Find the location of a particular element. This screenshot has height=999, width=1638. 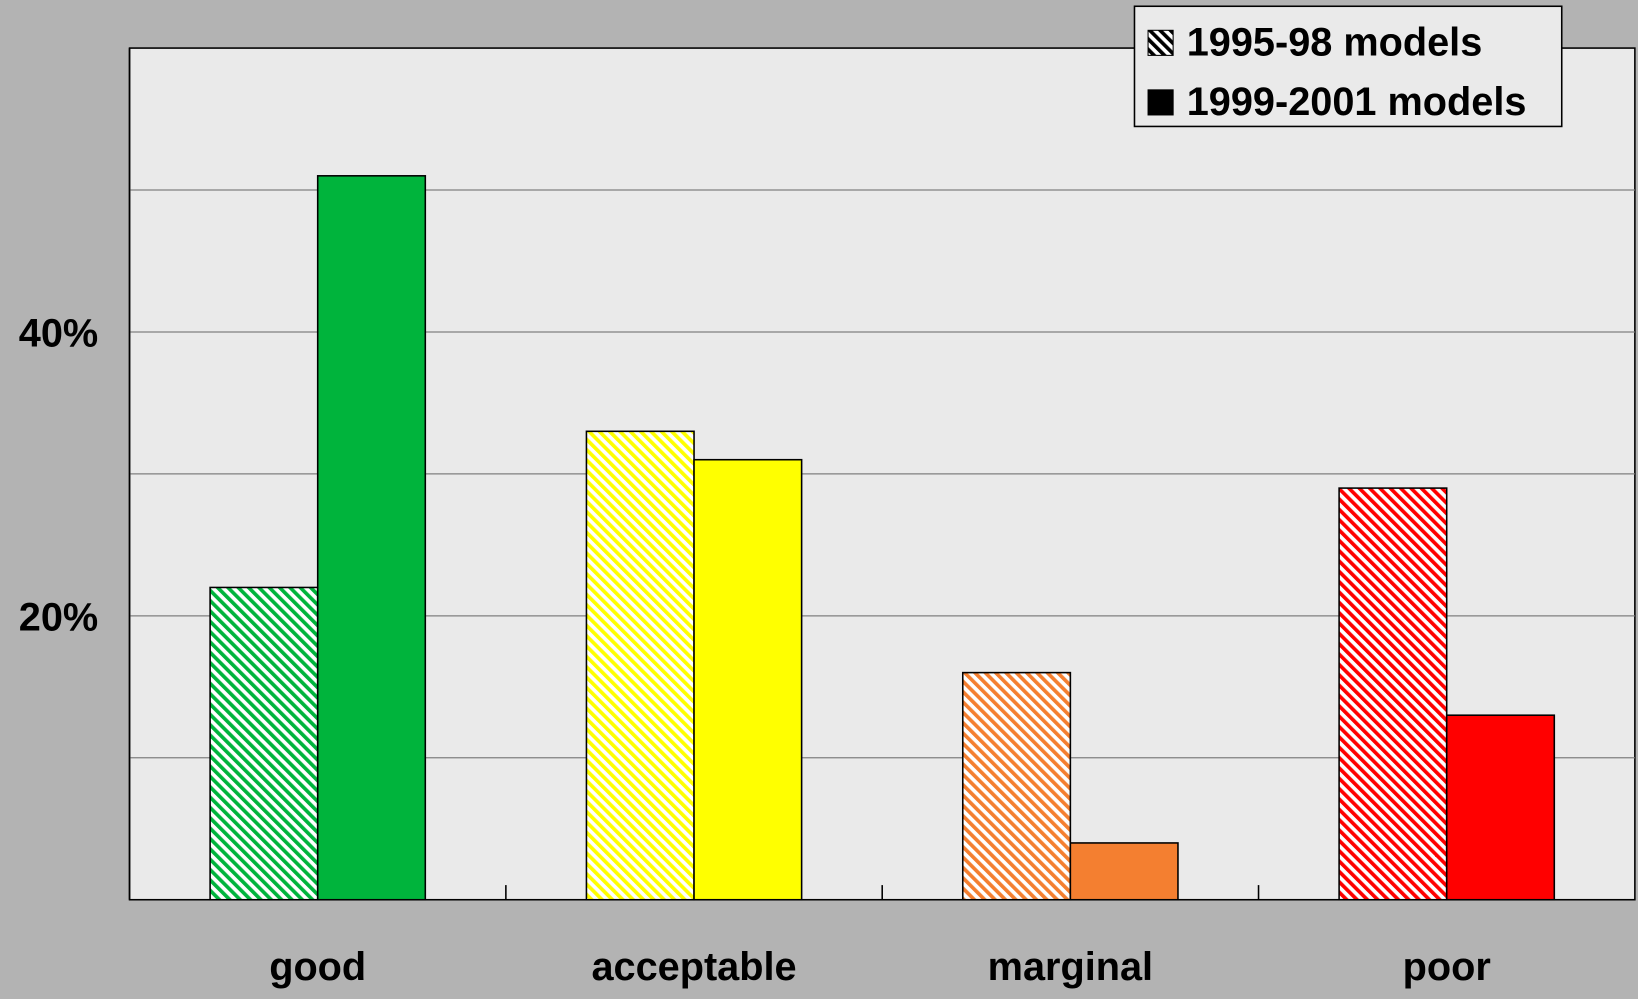

x-tick-label: poor is located at coordinates (1447, 967).